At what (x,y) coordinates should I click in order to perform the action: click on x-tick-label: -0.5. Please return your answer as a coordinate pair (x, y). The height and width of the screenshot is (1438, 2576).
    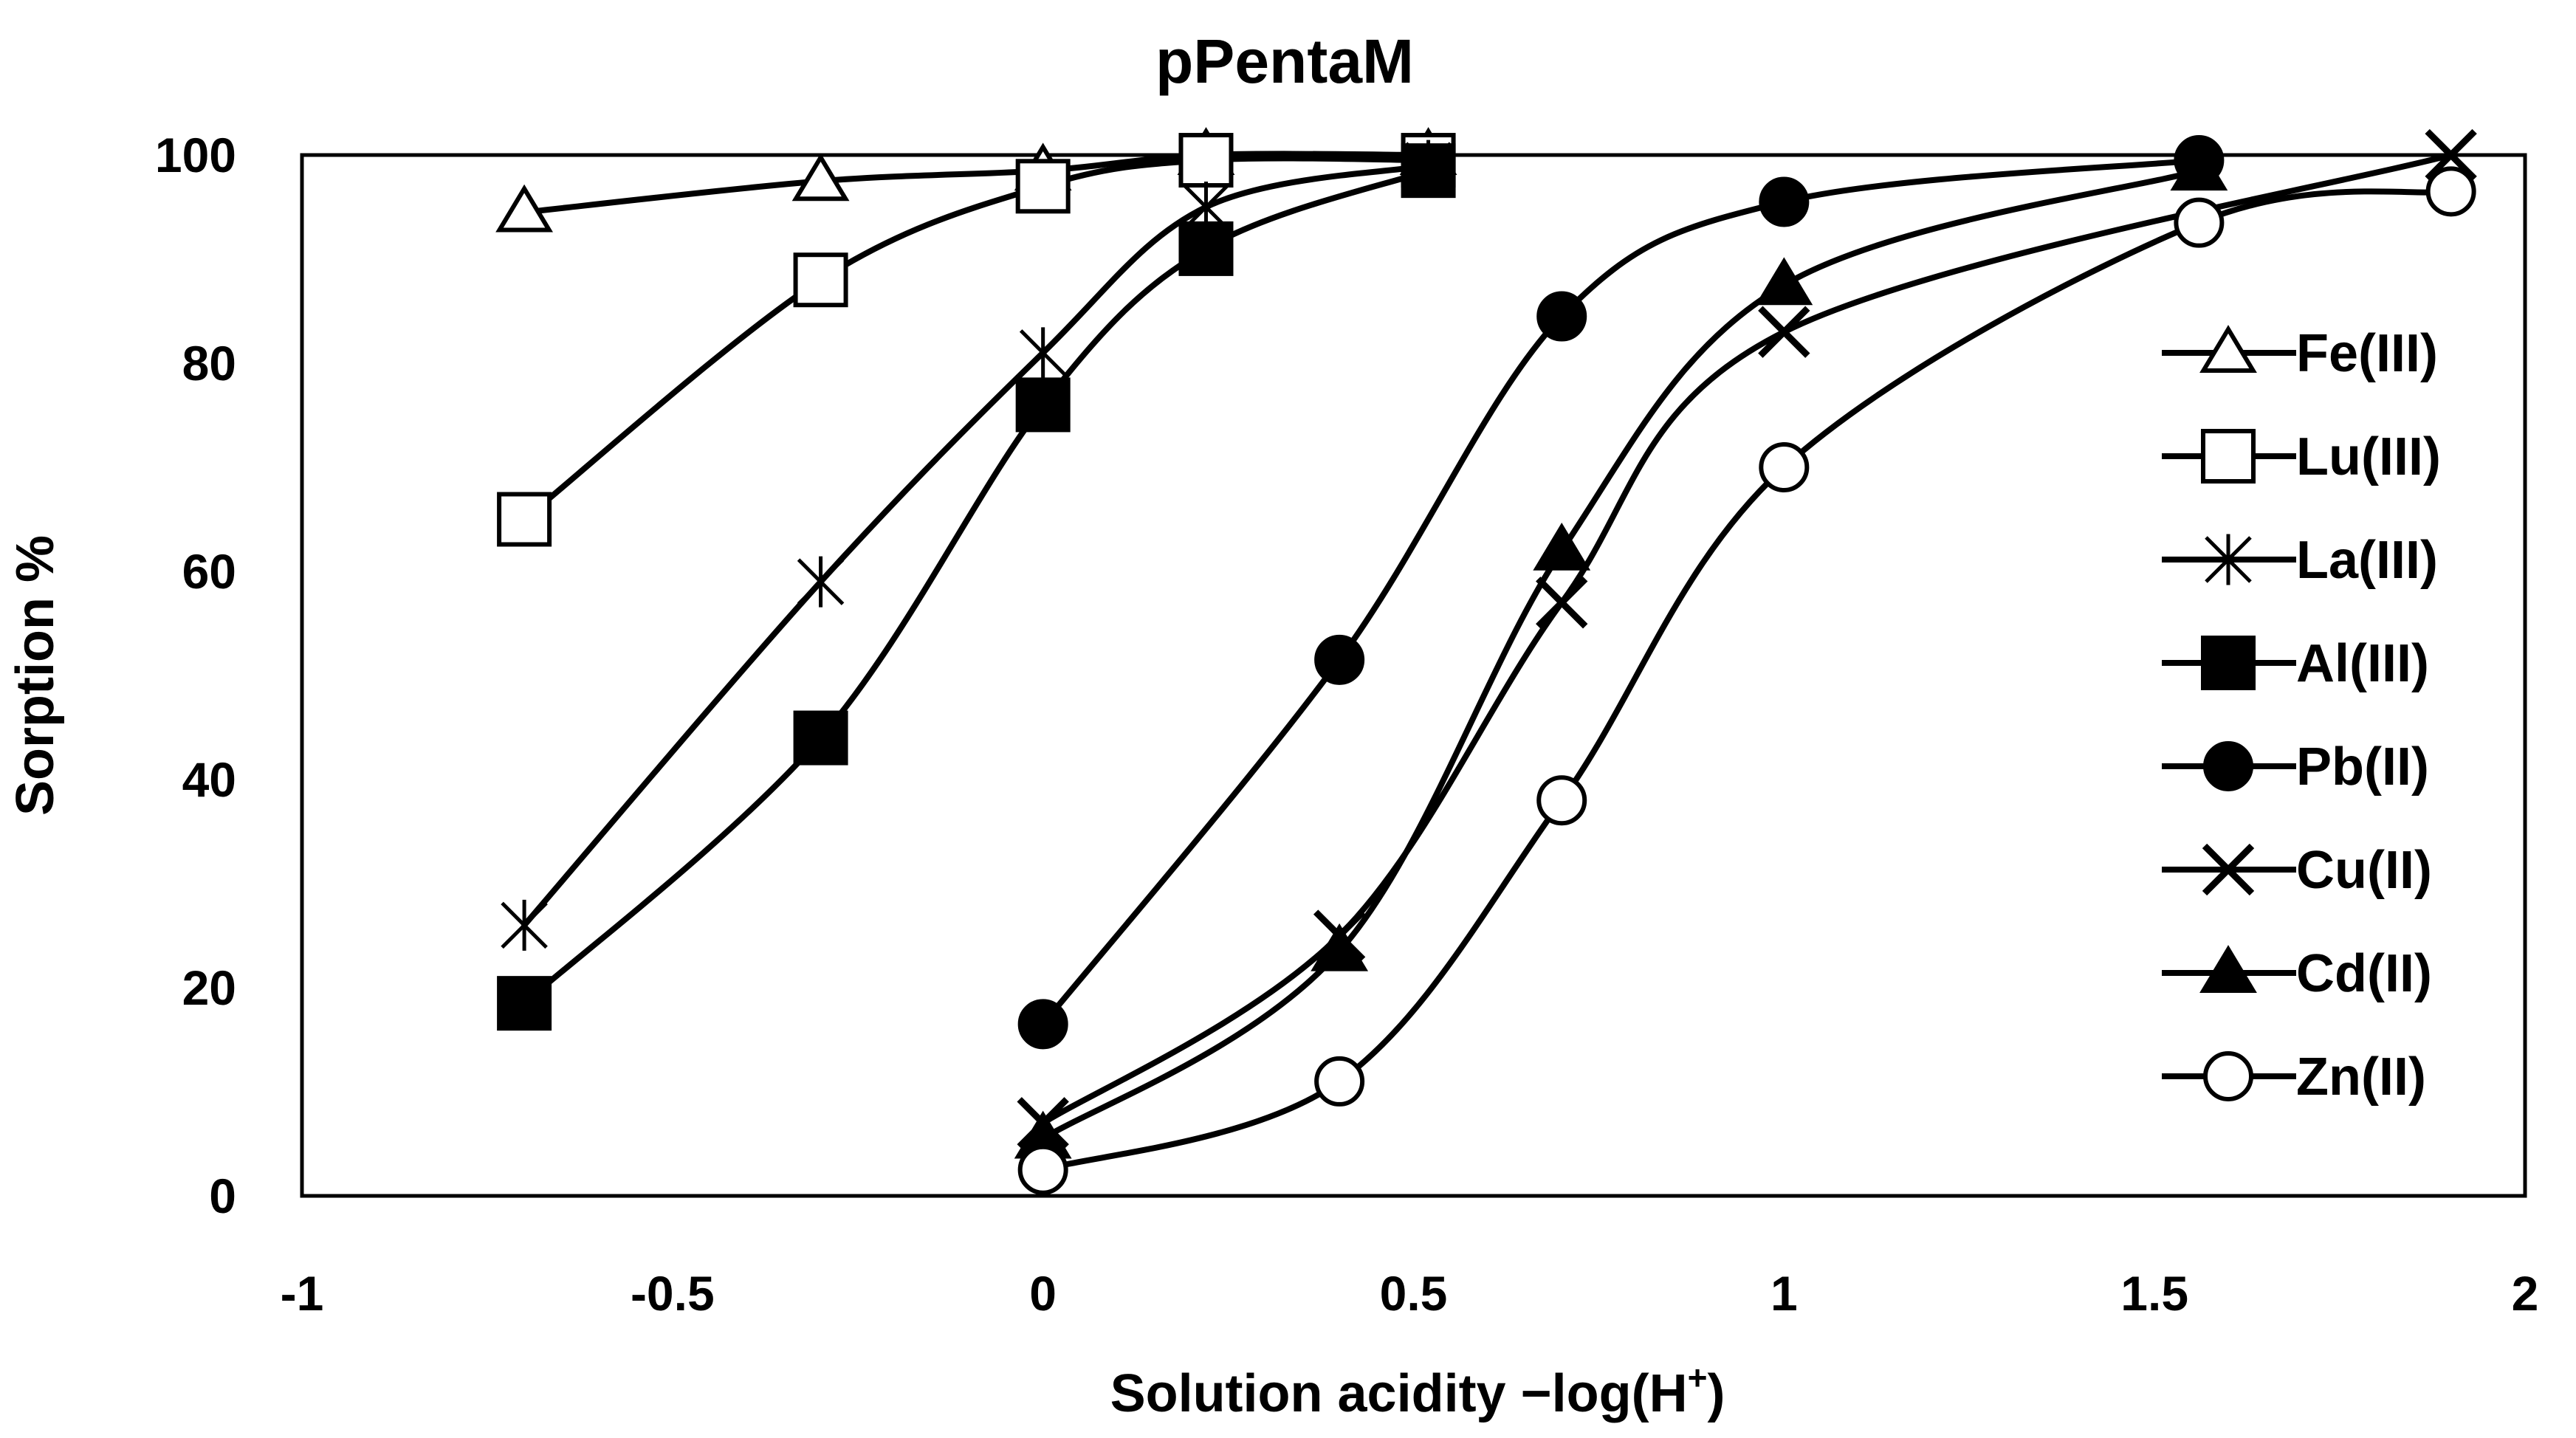
    Looking at the image, I should click on (673, 1293).